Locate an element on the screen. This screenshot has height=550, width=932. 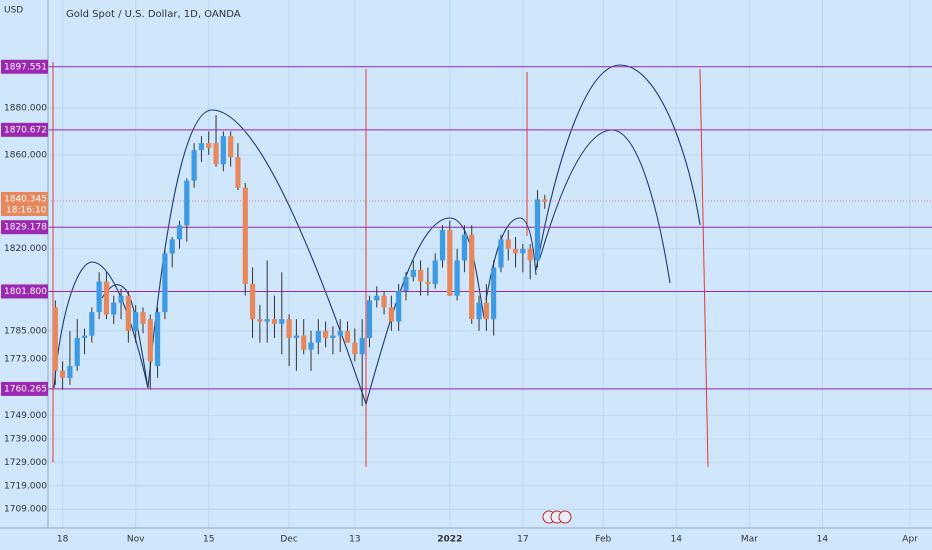
y-tick-label: 1749.000 is located at coordinates (25, 416).